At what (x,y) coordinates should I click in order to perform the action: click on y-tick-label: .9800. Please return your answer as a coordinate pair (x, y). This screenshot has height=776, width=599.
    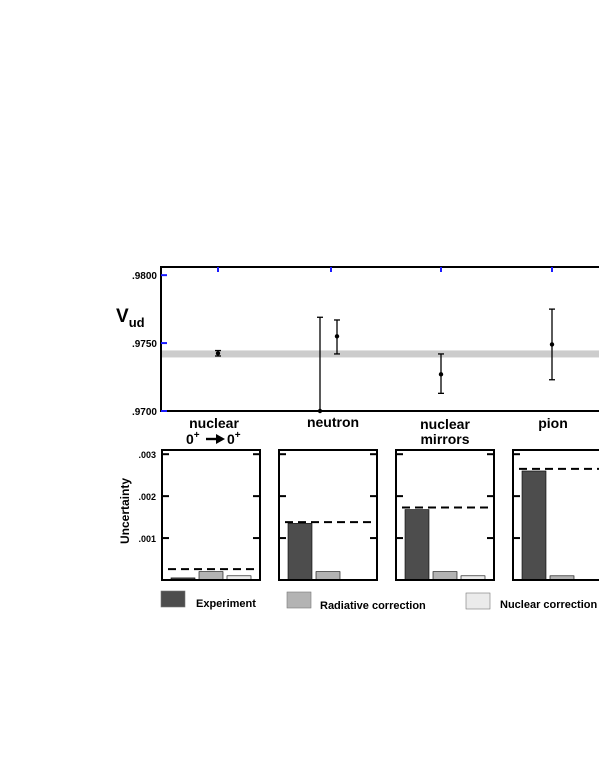
    Looking at the image, I should click on (144, 276).